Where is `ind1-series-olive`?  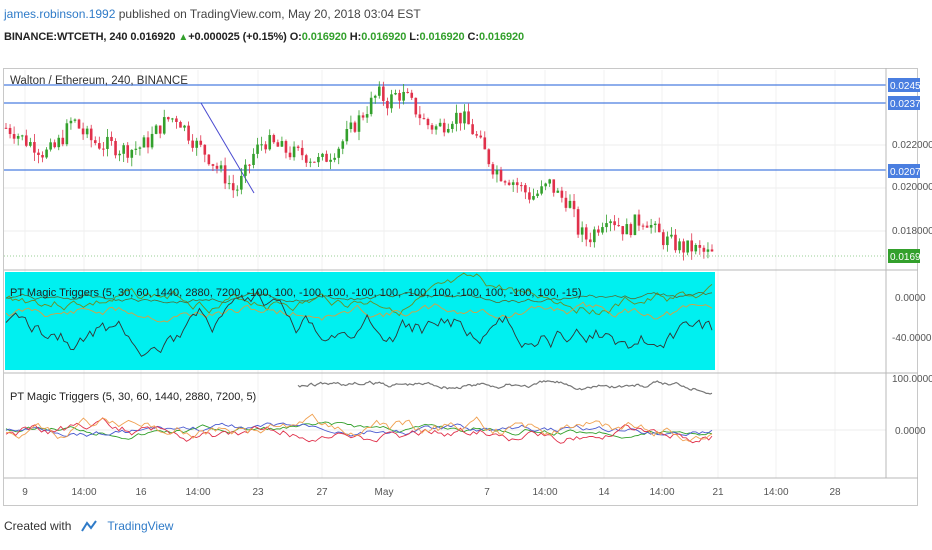
ind1-series-olive is located at coordinates (359, 297).